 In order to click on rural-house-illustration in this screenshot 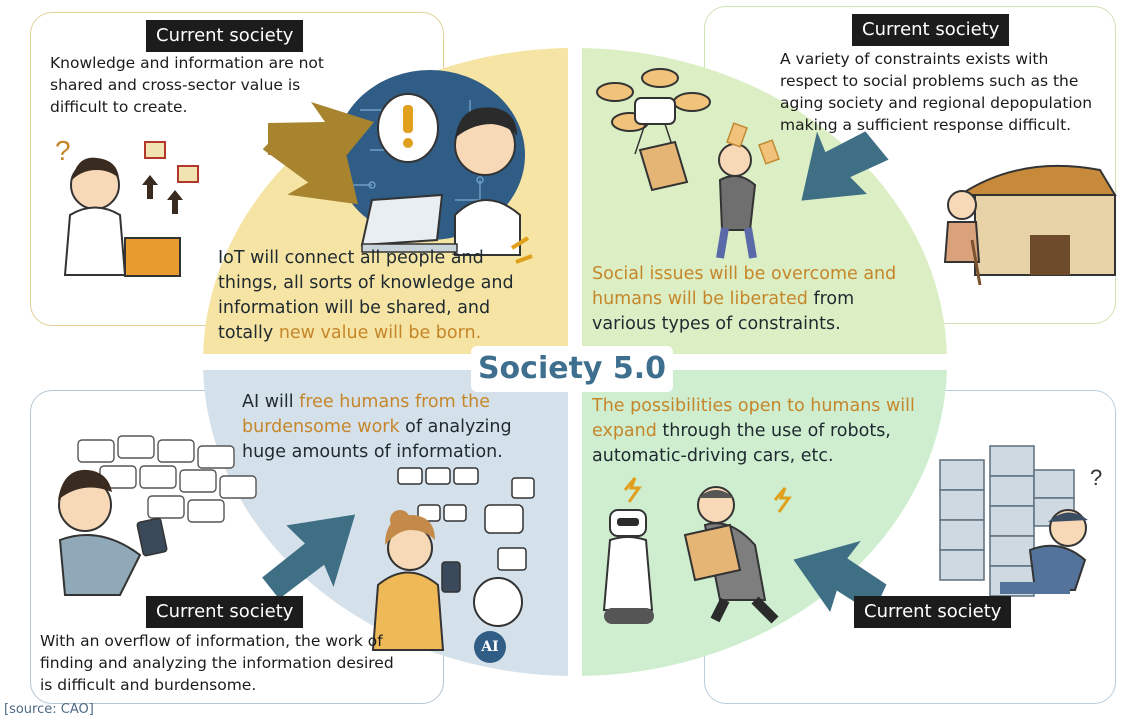, I will do `click(1030, 225)`.